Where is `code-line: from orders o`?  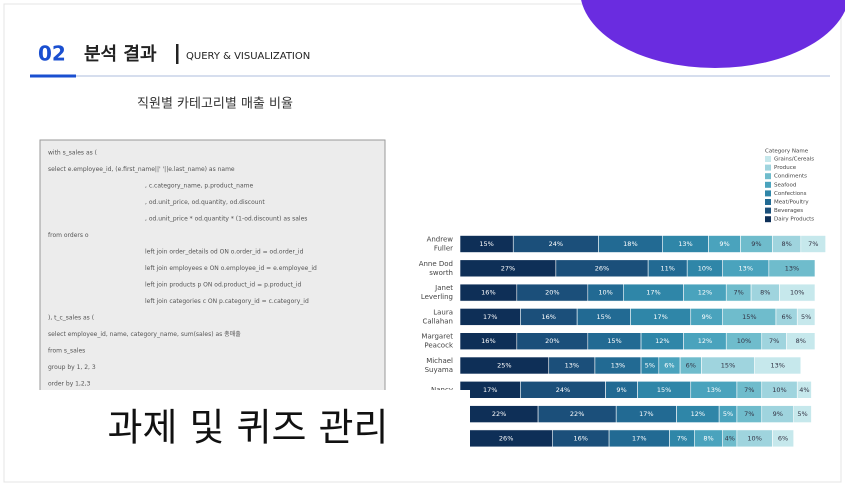
code-line: from orders o is located at coordinates (68, 235).